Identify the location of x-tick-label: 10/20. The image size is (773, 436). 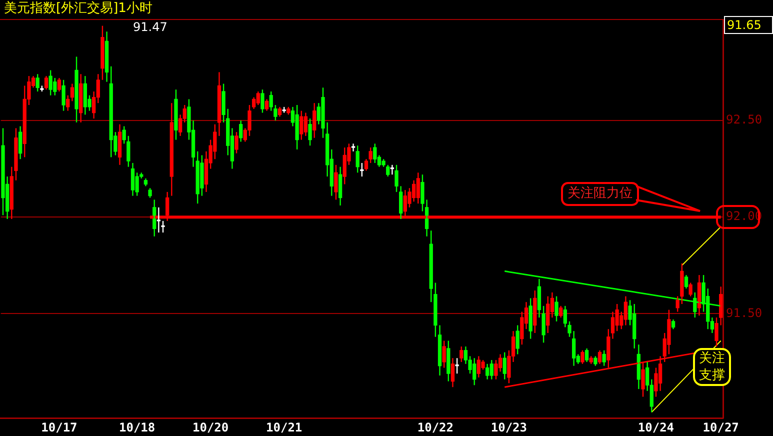
(210, 427).